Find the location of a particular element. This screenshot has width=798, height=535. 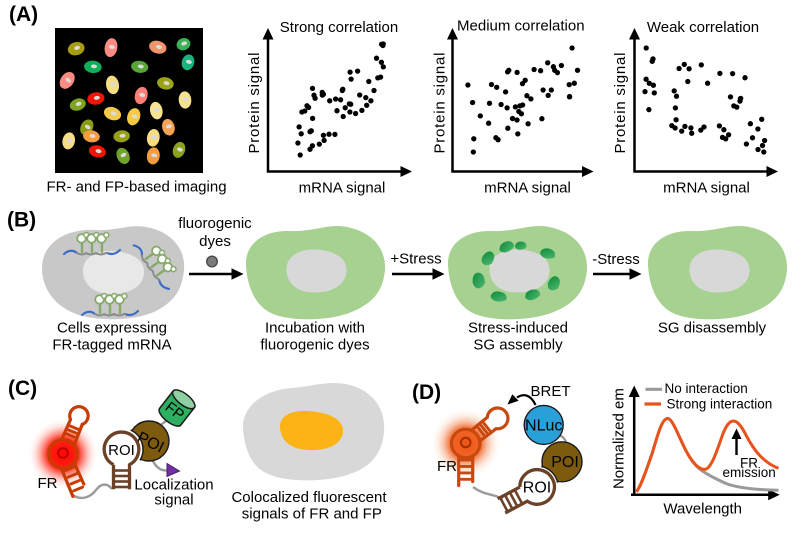

svg-text: Localization is located at coordinates (173, 485).